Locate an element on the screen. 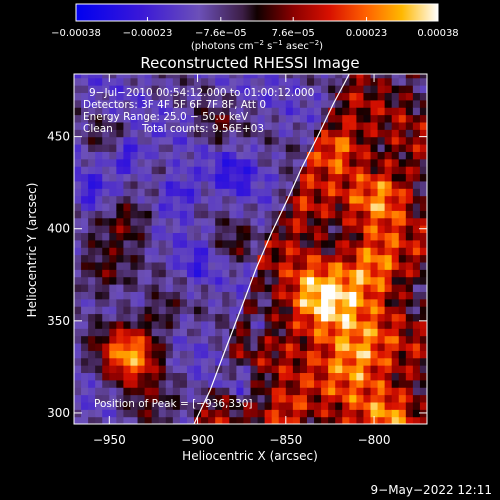 The height and width of the screenshot is (500, 500). x-tick-label: −850 is located at coordinates (285, 440).